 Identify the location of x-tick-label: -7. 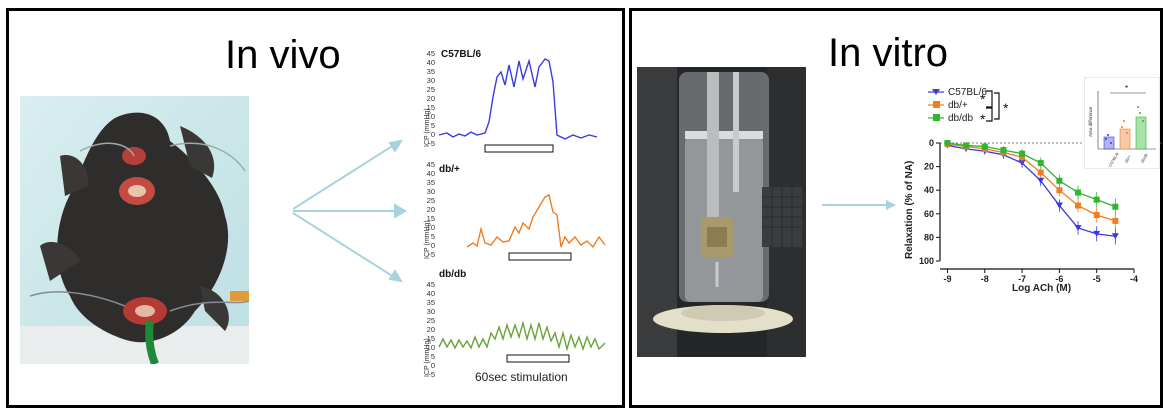
(1022, 279).